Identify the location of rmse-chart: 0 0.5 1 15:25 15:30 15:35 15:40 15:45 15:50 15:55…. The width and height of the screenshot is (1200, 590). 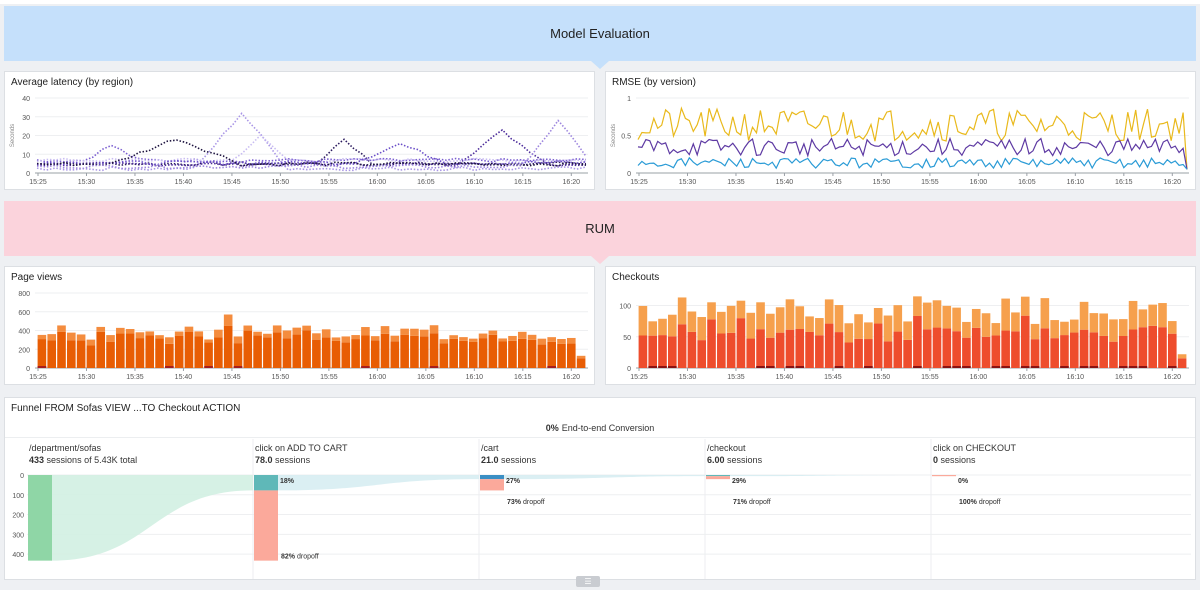
(900, 130).